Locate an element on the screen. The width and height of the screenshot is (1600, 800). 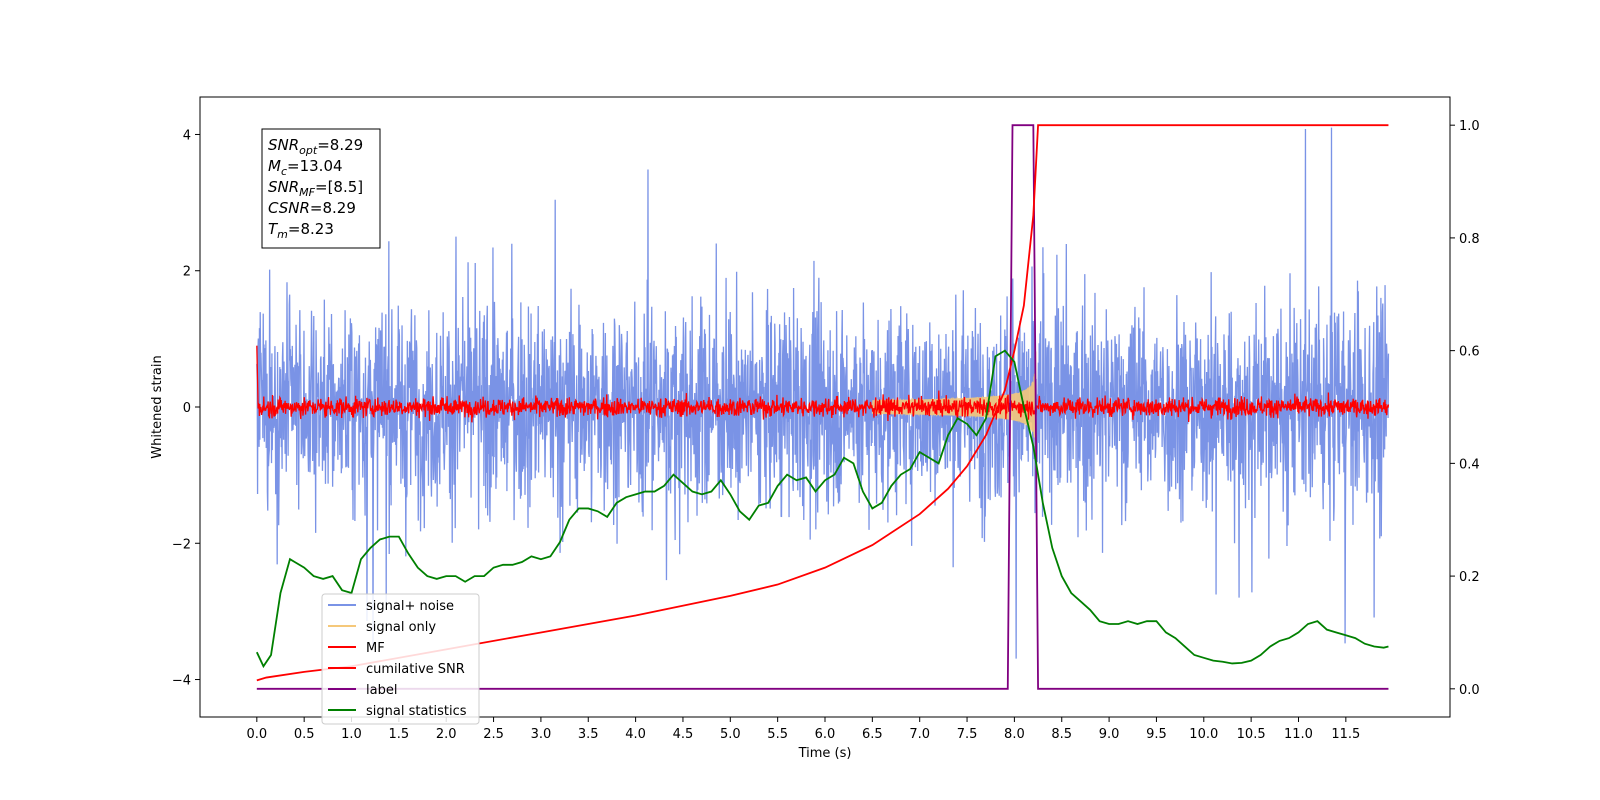
legend-label: signal only is located at coordinates (401, 627).